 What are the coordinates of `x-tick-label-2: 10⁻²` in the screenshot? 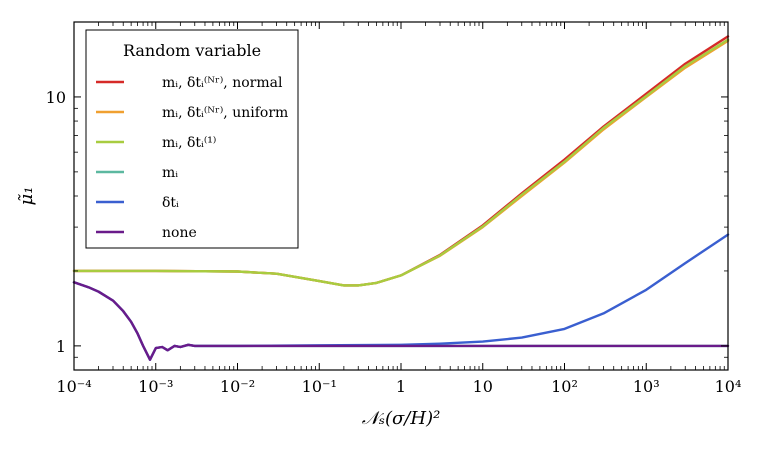 It's located at (237, 386).